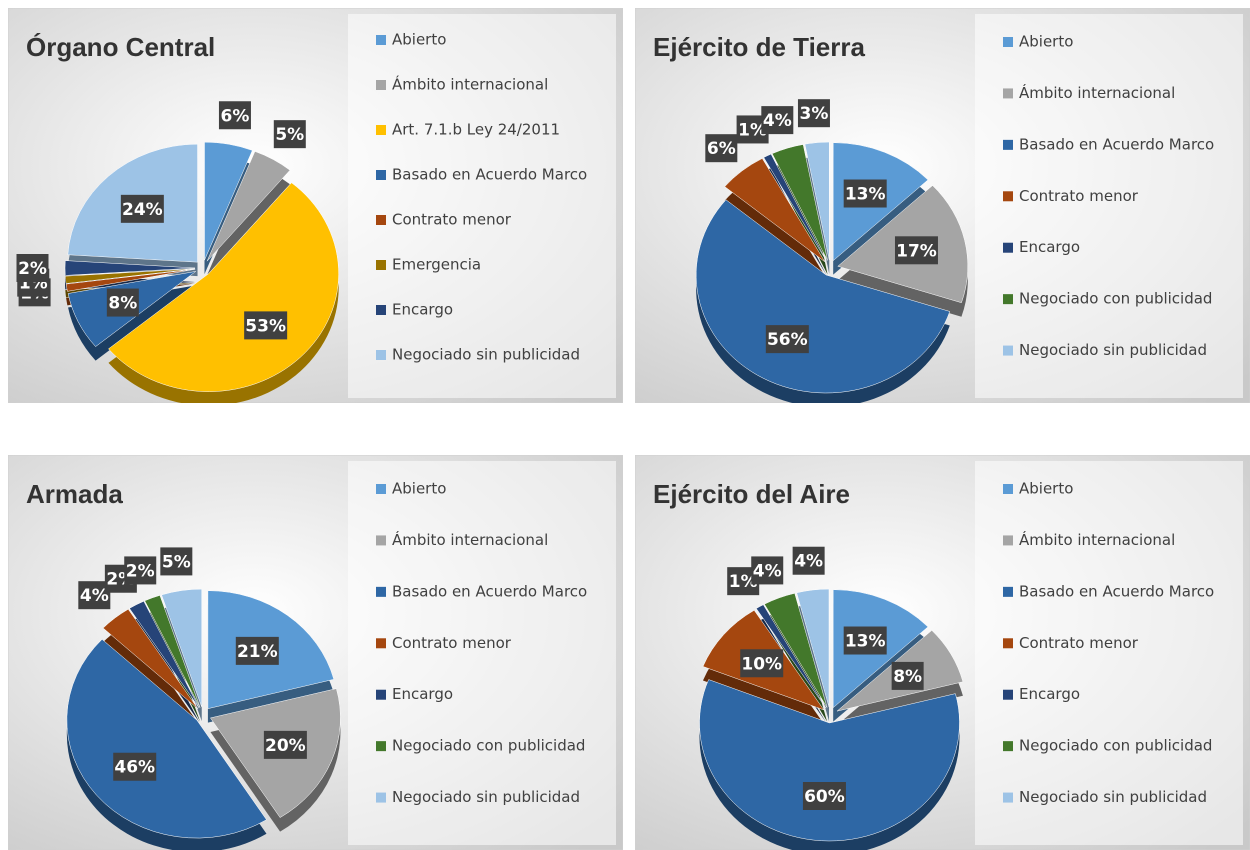  Describe the element at coordinates (824, 797) in the screenshot. I see `data-label: 60%` at that location.